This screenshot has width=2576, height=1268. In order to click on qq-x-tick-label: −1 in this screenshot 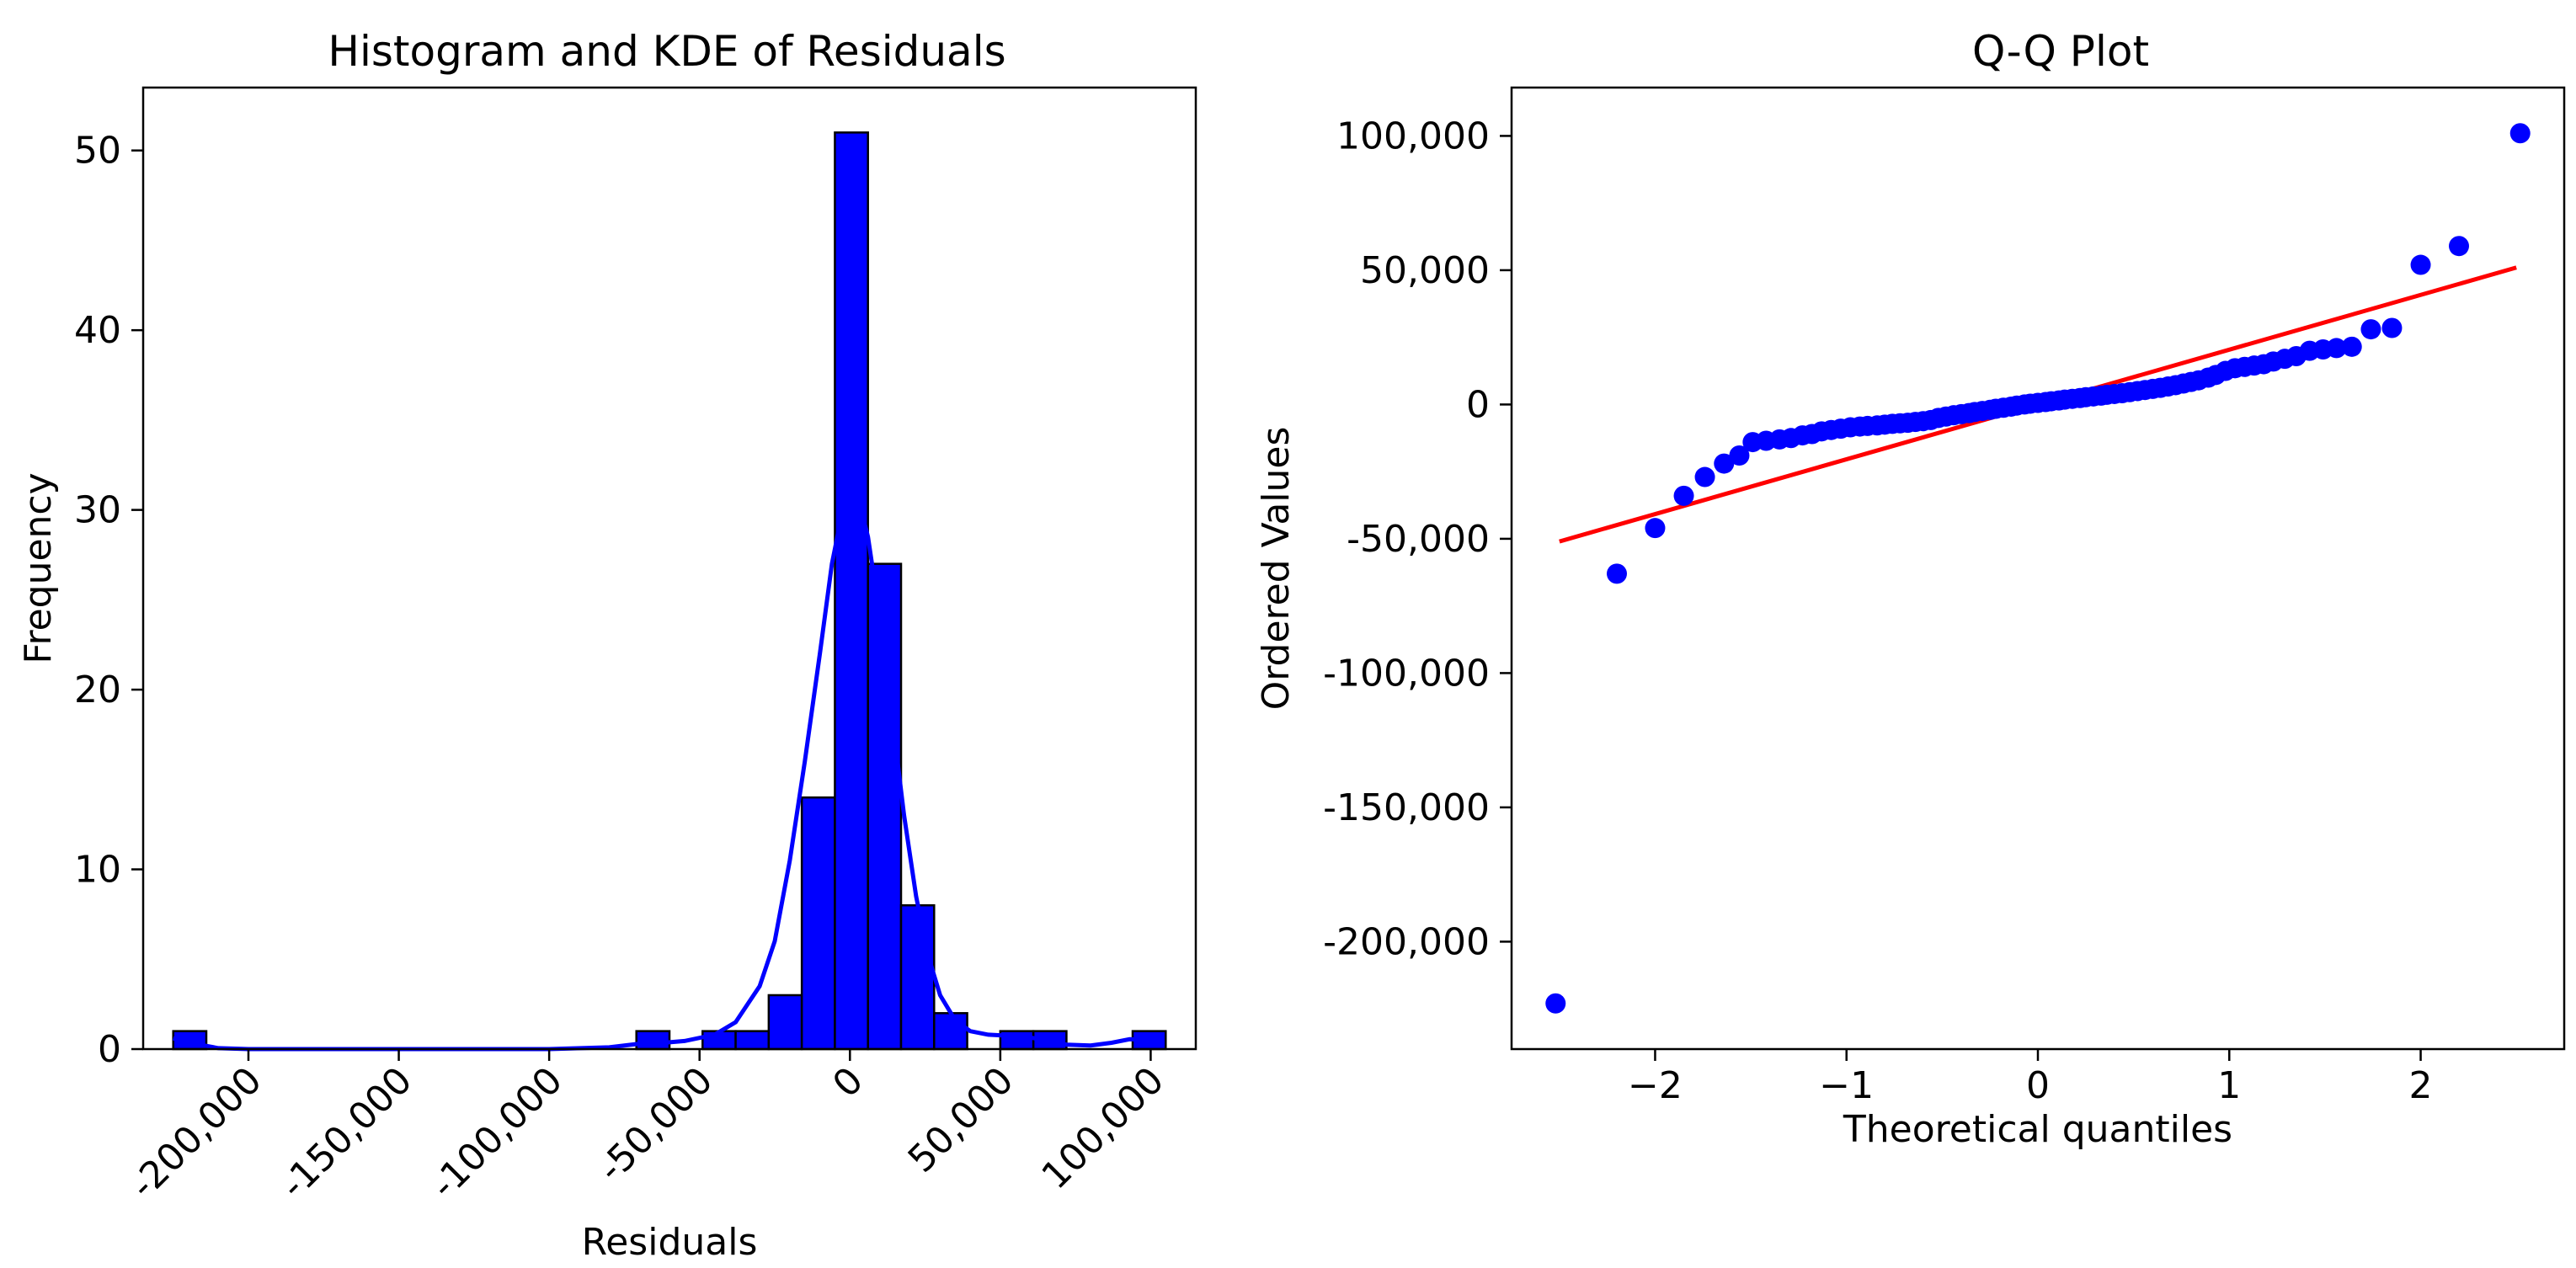, I will do `click(1846, 1085)`.